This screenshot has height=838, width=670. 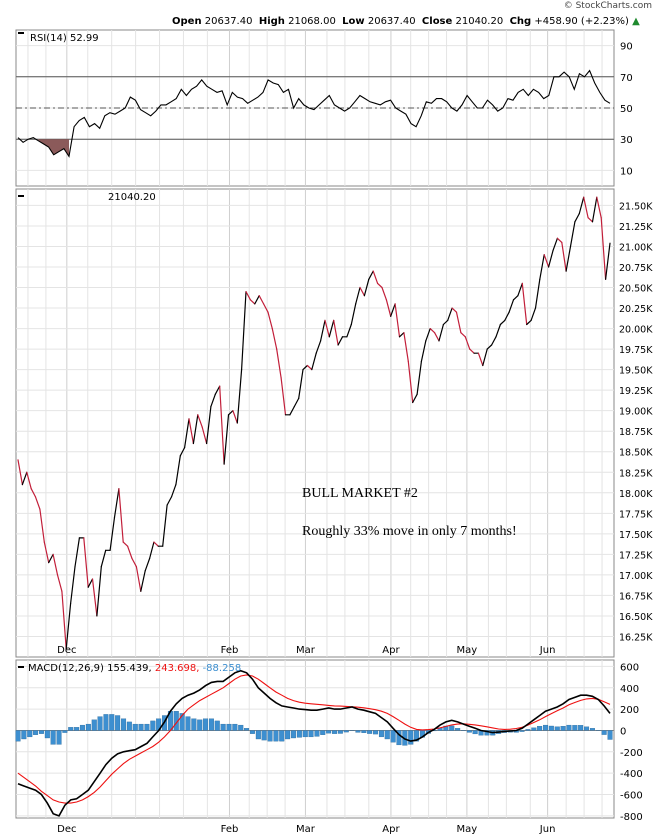 What do you see at coordinates (636, 637) in the screenshot?
I see `price-y-tick-label: 16.25K` at bounding box center [636, 637].